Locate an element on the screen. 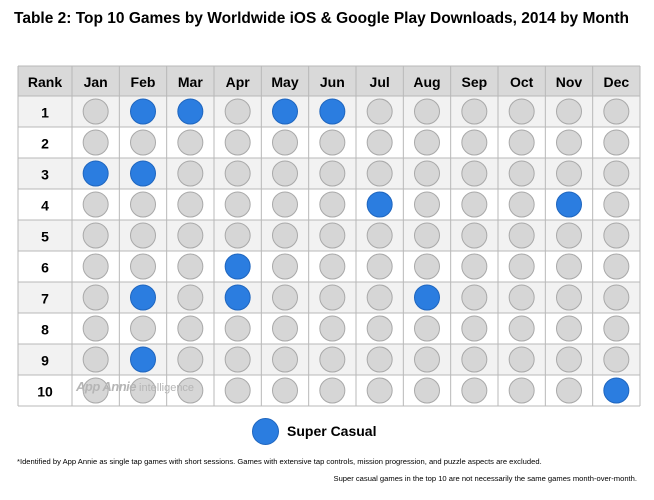 This screenshot has height=500, width=654. month-header-sep: Sep is located at coordinates (474, 82).